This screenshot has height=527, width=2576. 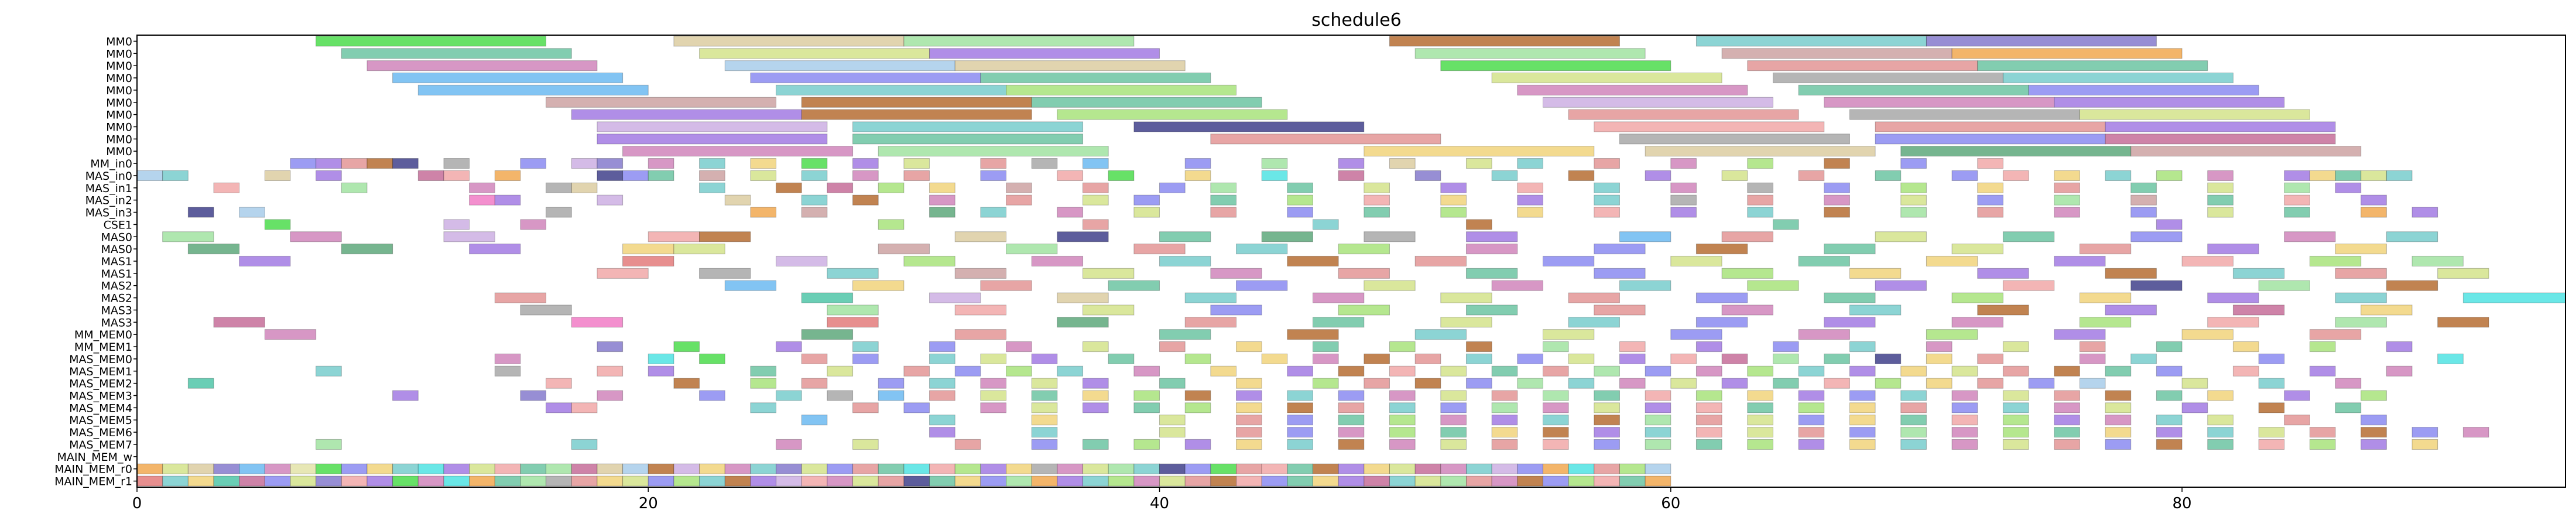 I want to click on row-label: MM_in0, so click(x=111, y=164).